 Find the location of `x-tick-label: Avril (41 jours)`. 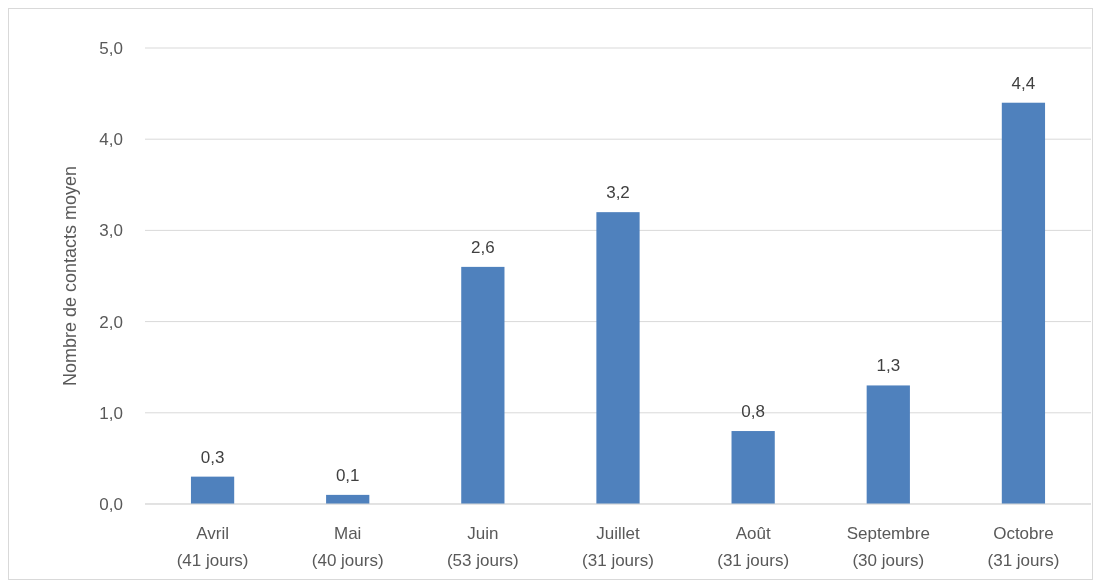

x-tick-label: Avril (41 jours) is located at coordinates (212, 547).